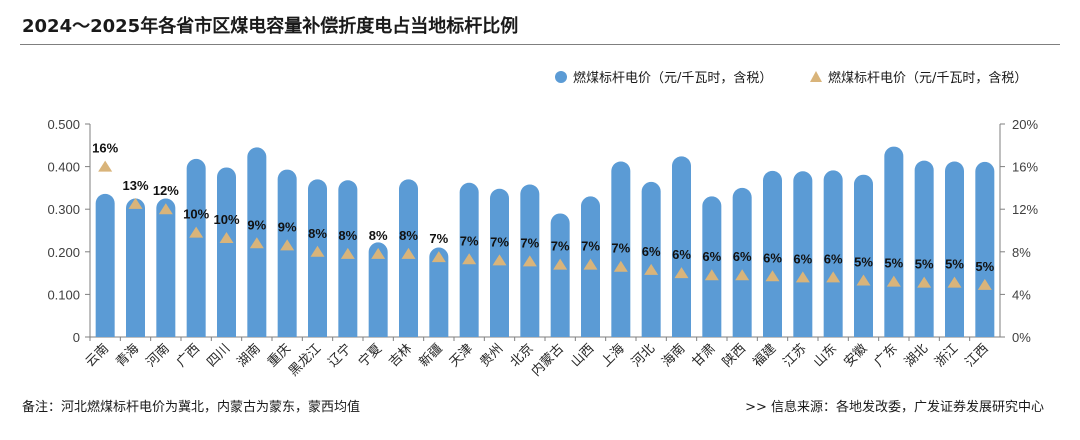 Image resolution: width=1080 pixels, height=440 pixels. What do you see at coordinates (674, 356) in the screenshot?
I see `x-tick-label: 海南` at bounding box center [674, 356].